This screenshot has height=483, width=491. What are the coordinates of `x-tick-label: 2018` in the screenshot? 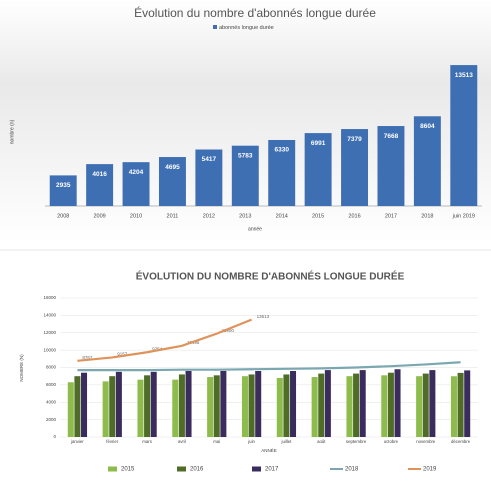 It's located at (427, 216).